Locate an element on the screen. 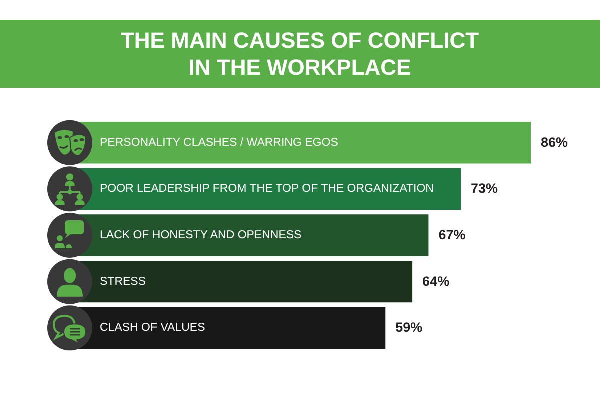  data-label: 59% is located at coordinates (409, 328).